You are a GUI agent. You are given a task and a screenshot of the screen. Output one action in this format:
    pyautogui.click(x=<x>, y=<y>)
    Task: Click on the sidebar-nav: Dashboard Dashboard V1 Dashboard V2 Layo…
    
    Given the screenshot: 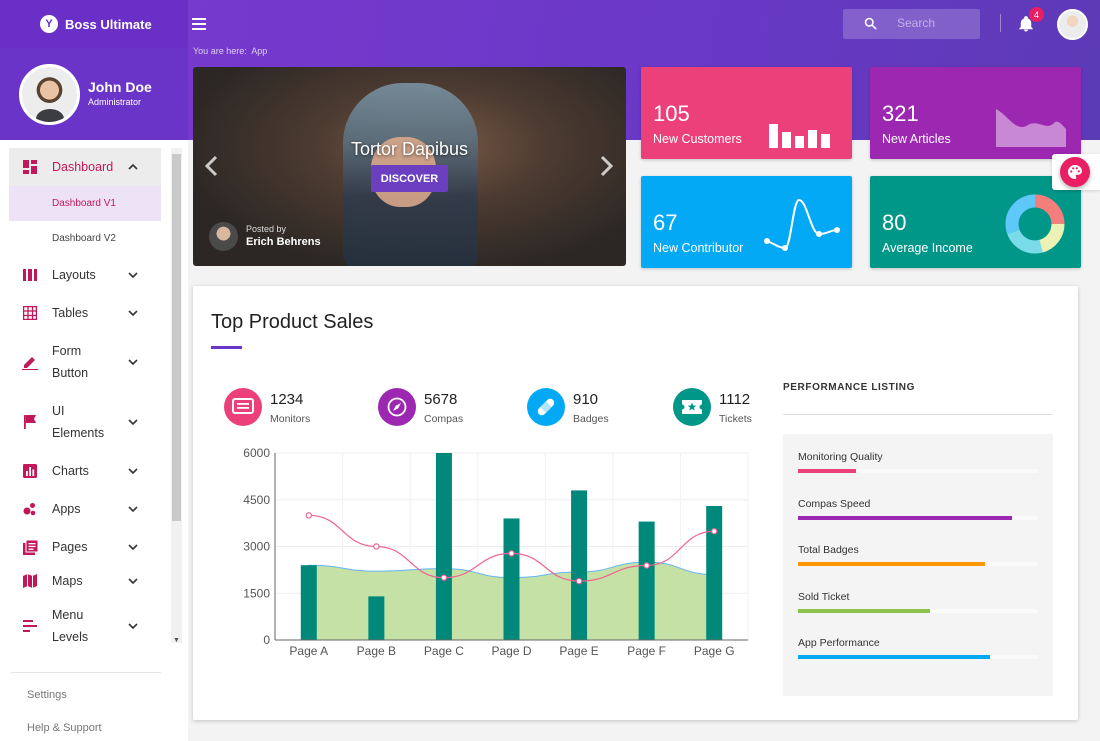 What is the action you would take?
    pyautogui.click(x=85, y=402)
    